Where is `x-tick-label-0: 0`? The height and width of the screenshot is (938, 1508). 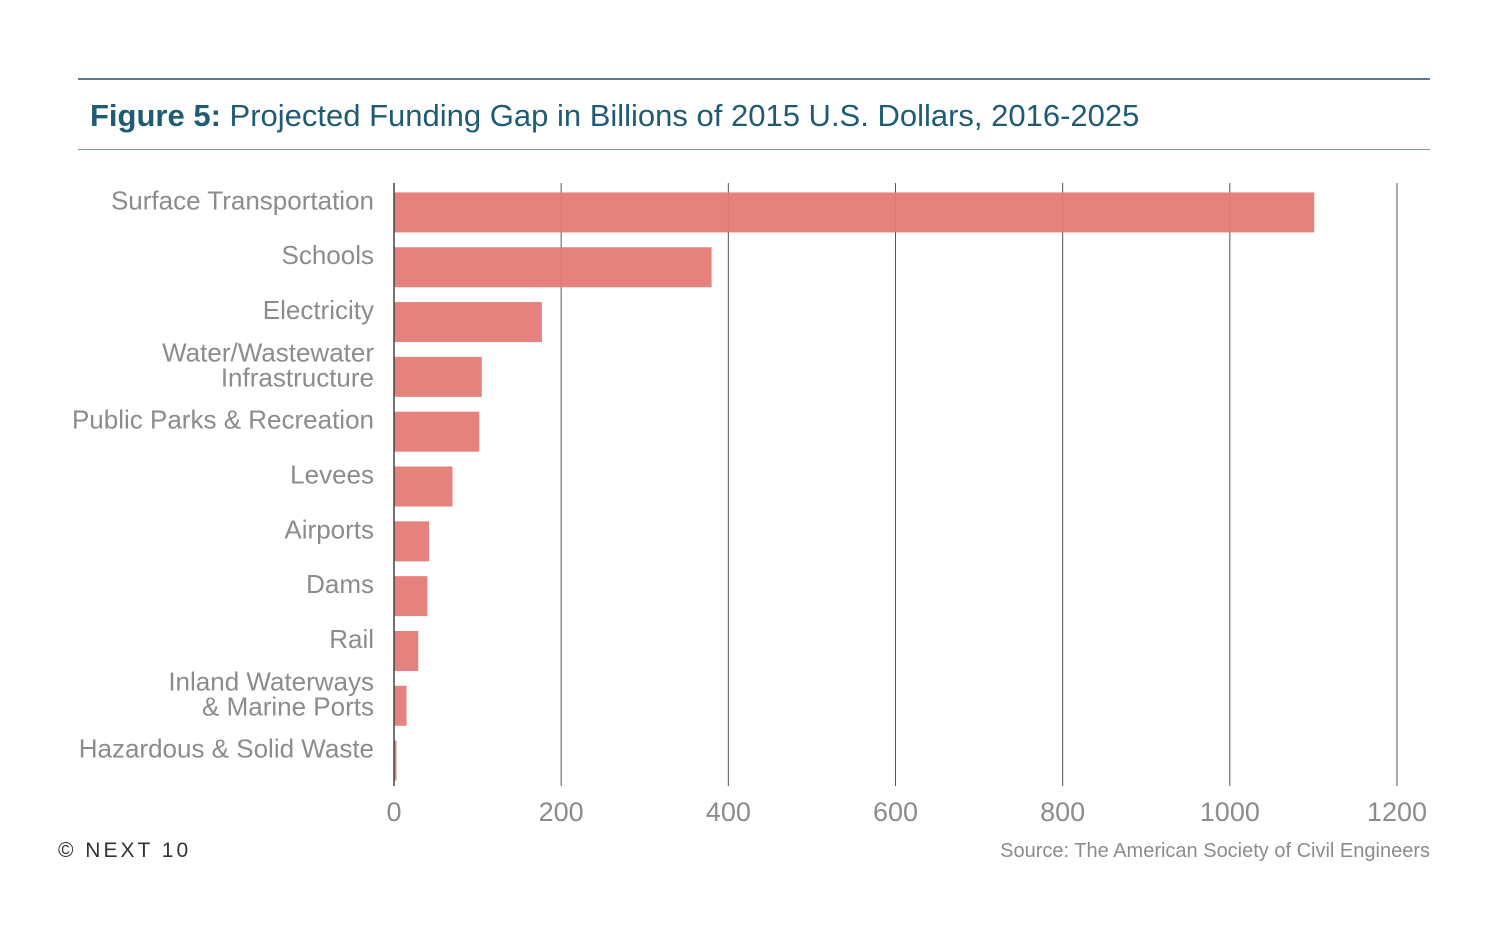
x-tick-label-0: 0 is located at coordinates (393, 812).